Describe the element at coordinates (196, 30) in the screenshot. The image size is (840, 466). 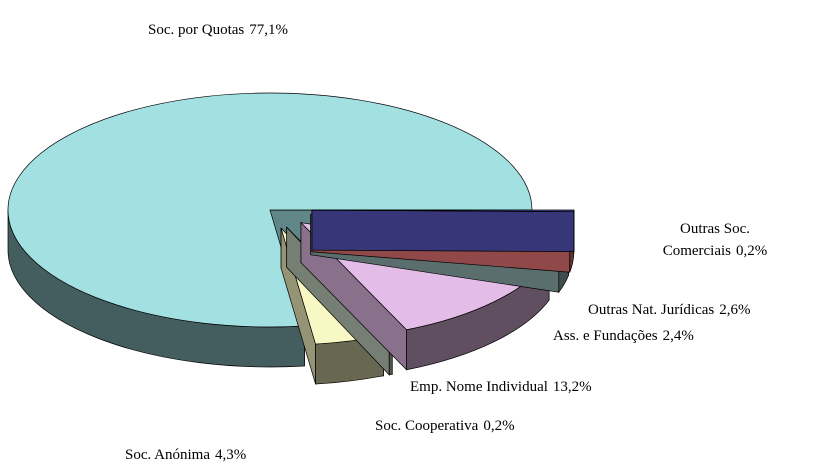
I see `slice-category: Soc. por Quotas` at that location.